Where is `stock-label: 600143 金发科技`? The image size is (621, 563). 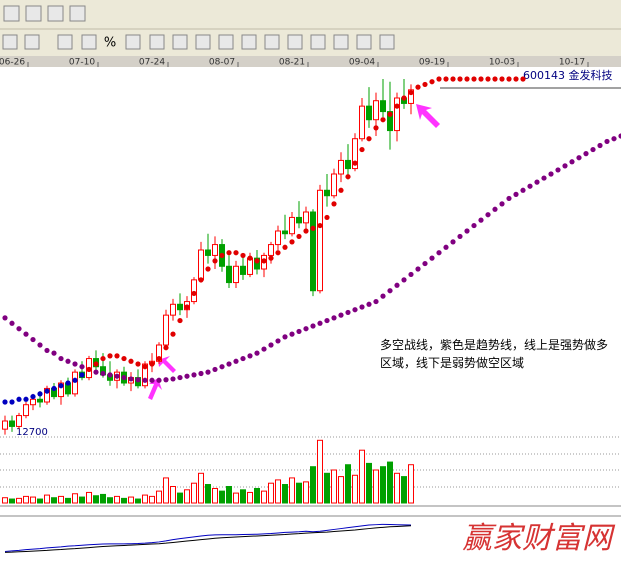
stock-label: 600143 金发科技 is located at coordinates (568, 75).